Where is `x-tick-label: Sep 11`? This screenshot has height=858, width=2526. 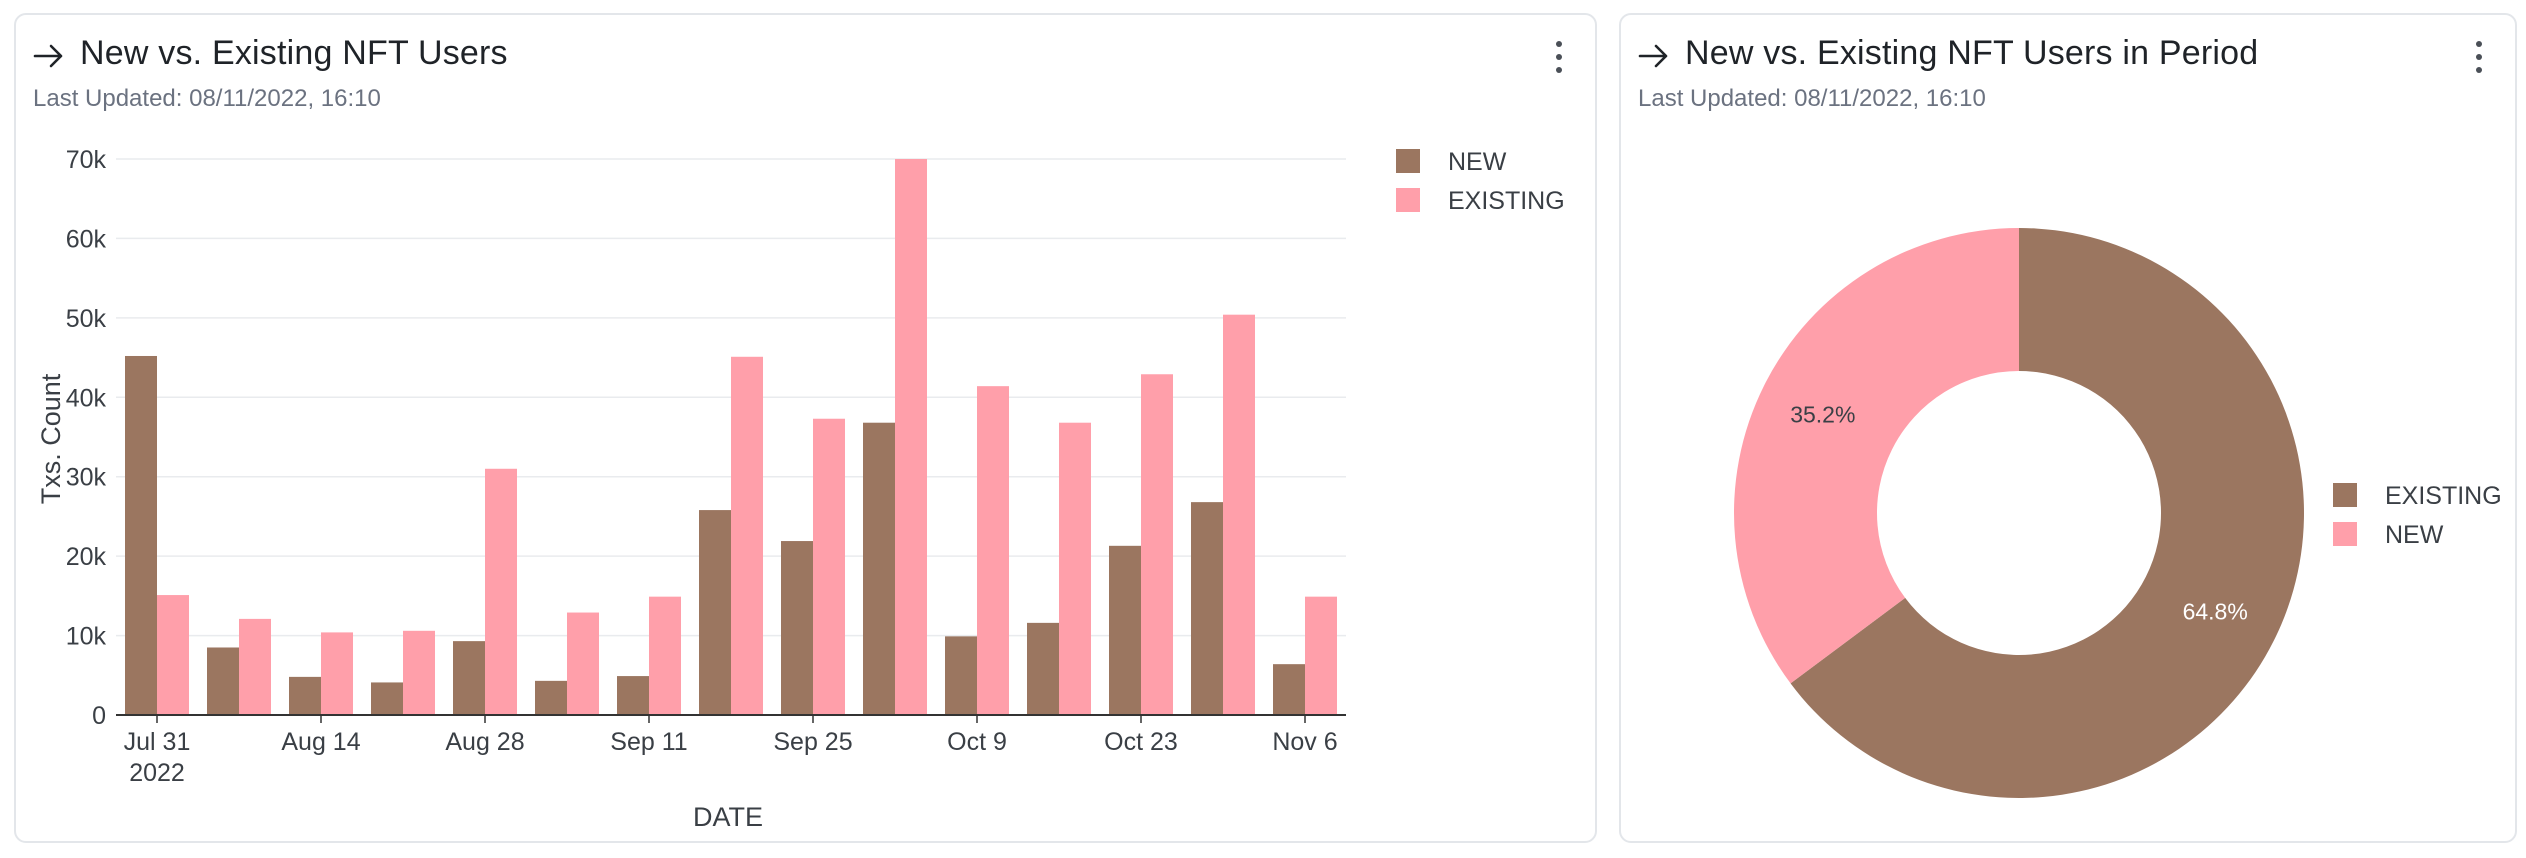
x-tick-label: Sep 11 is located at coordinates (648, 742).